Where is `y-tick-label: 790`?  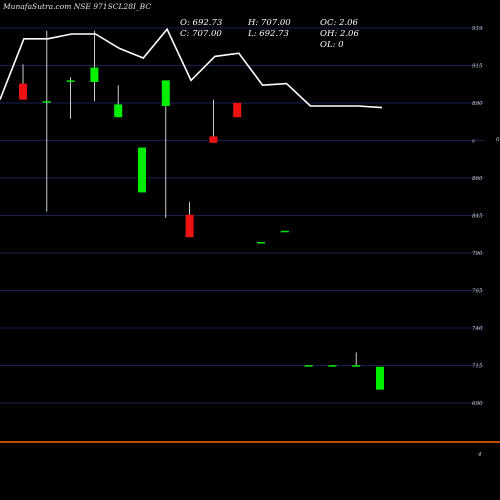
y-tick-label: 790 is located at coordinates (477, 254).